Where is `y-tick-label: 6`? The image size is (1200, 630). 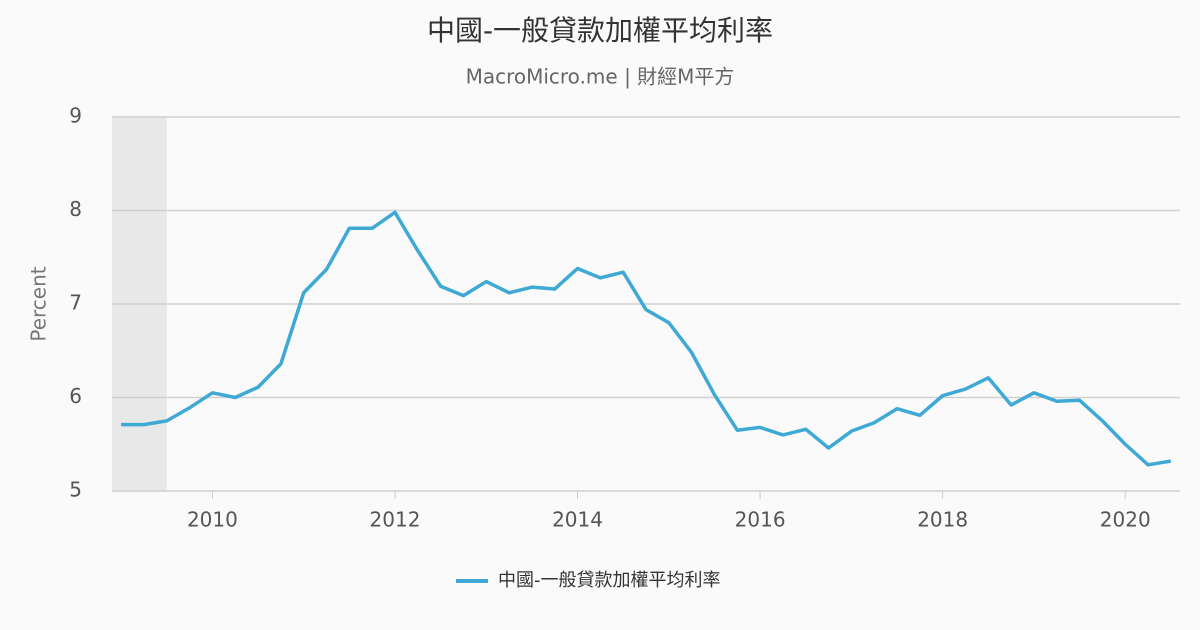 y-tick-label: 6 is located at coordinates (75, 396).